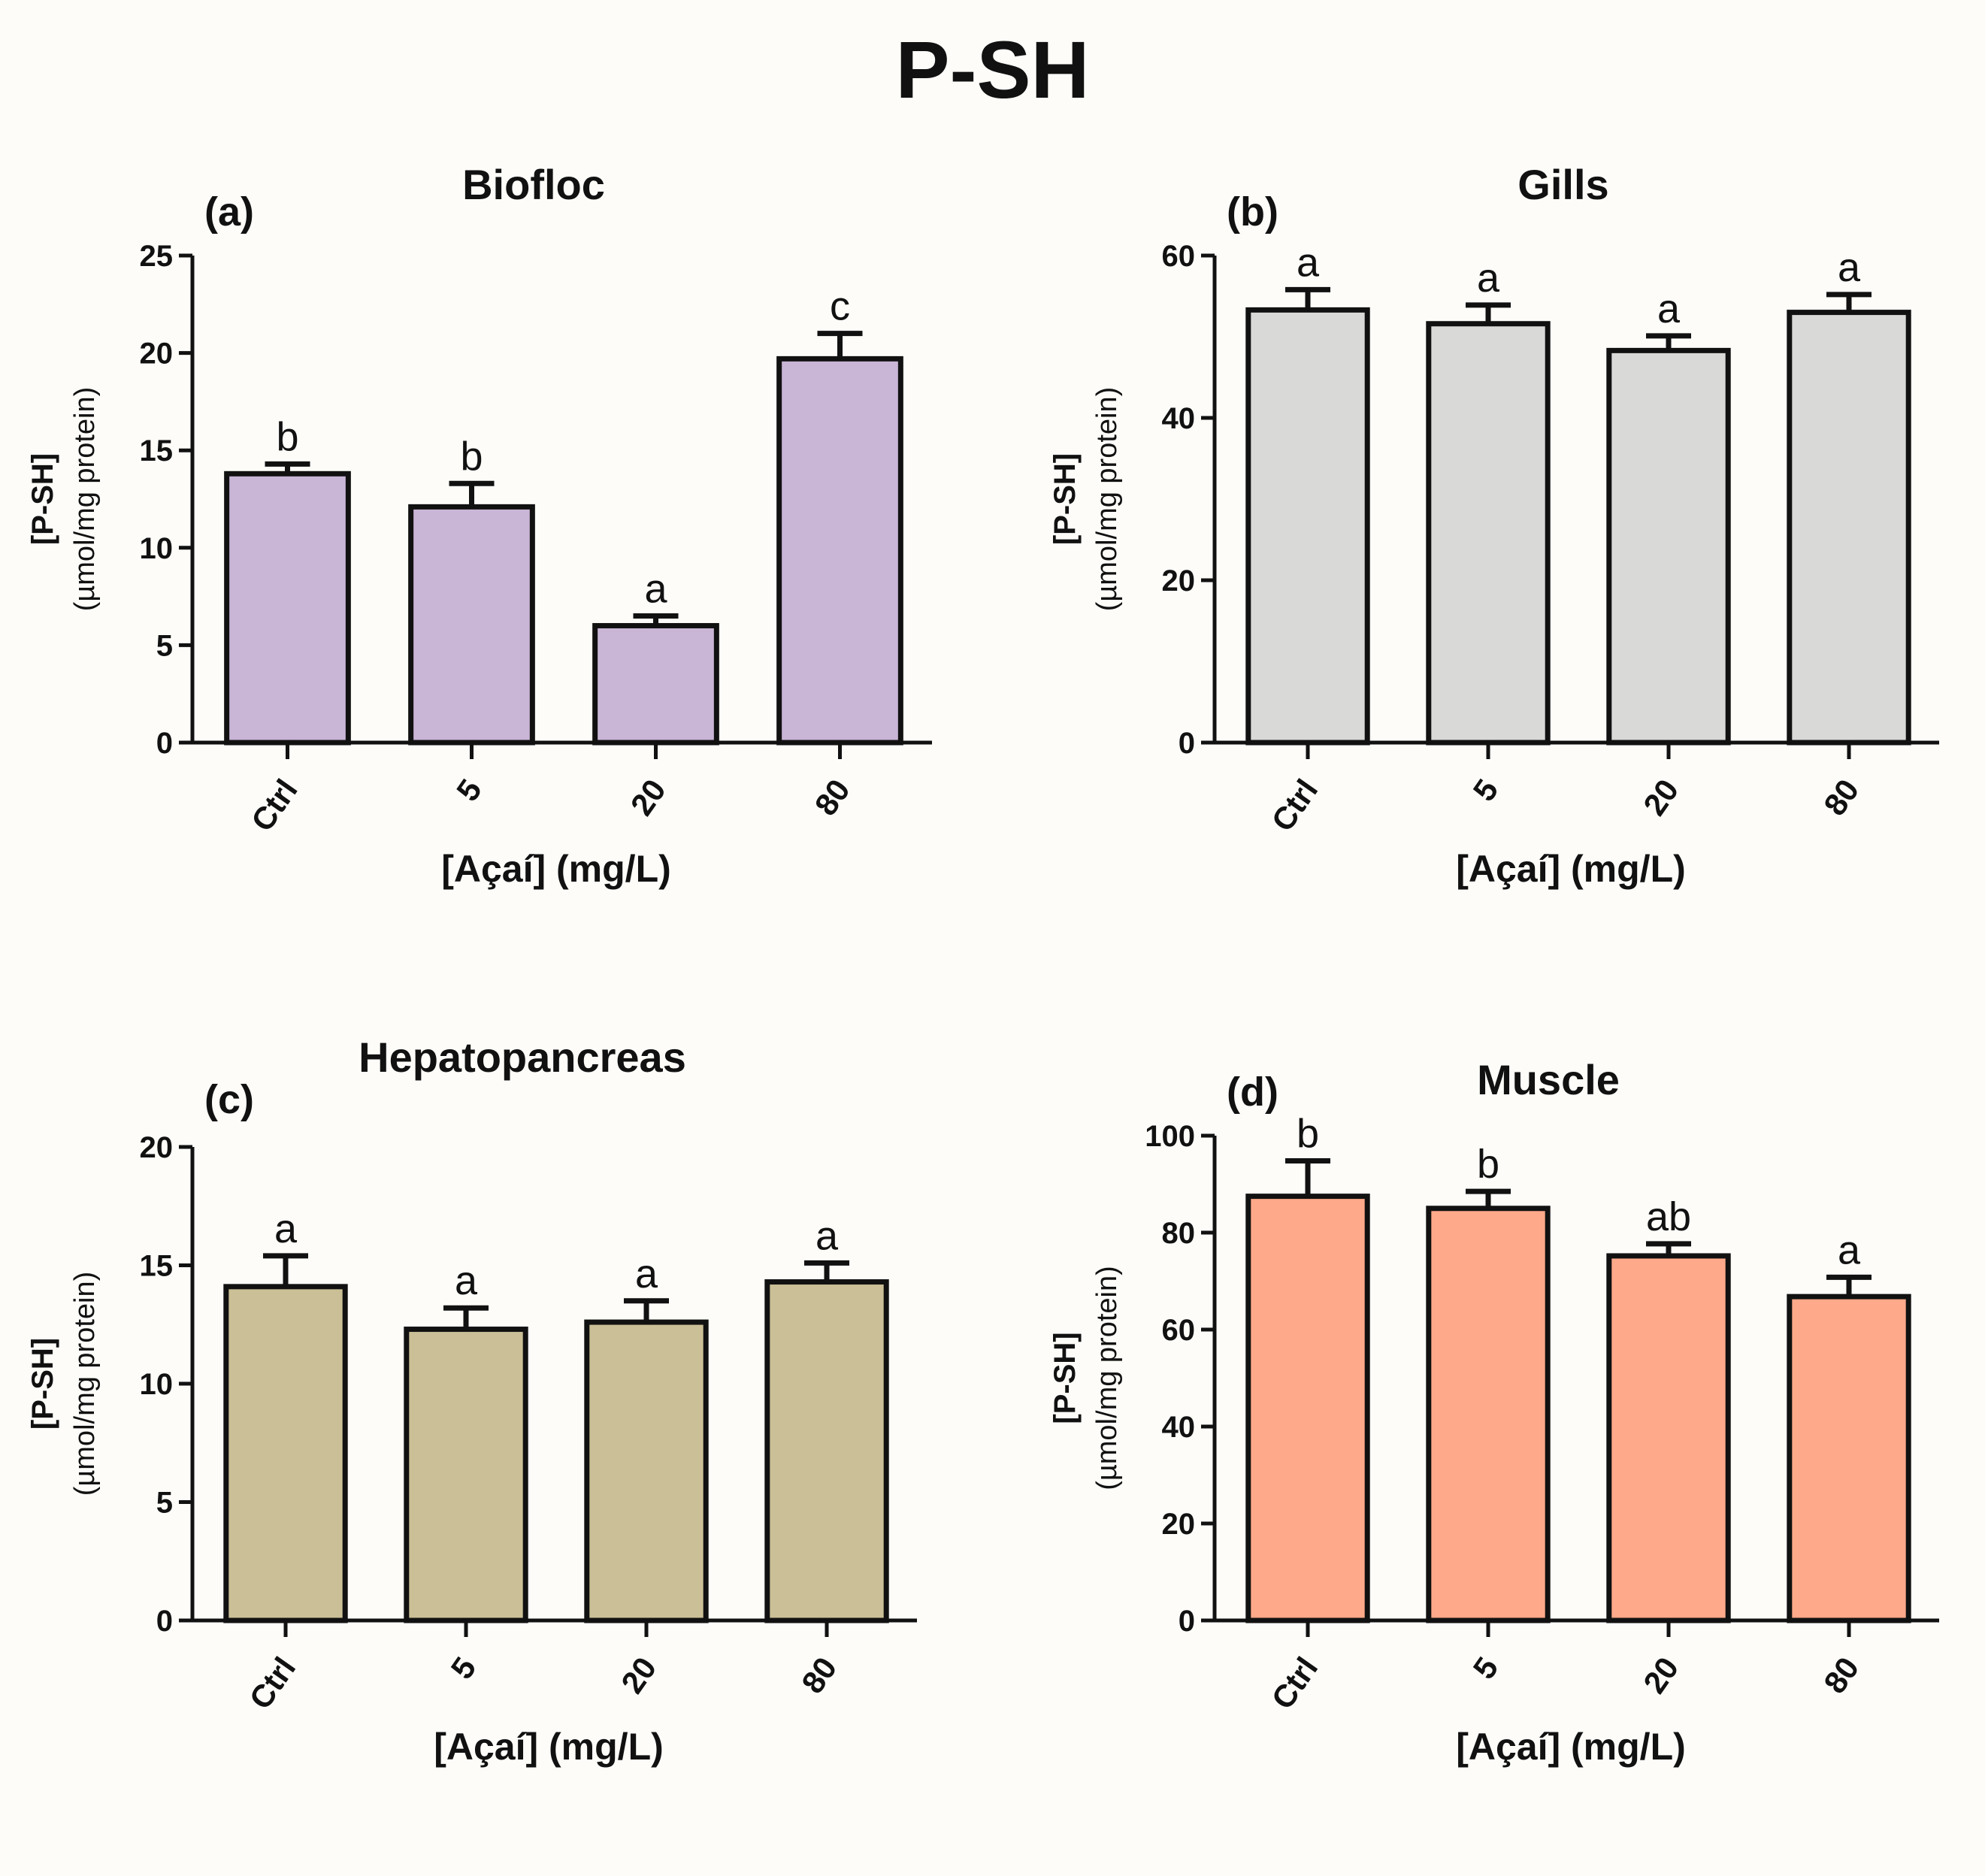 The width and height of the screenshot is (1985, 1876). I want to click on chart-title: Muscle, so click(1548, 1079).